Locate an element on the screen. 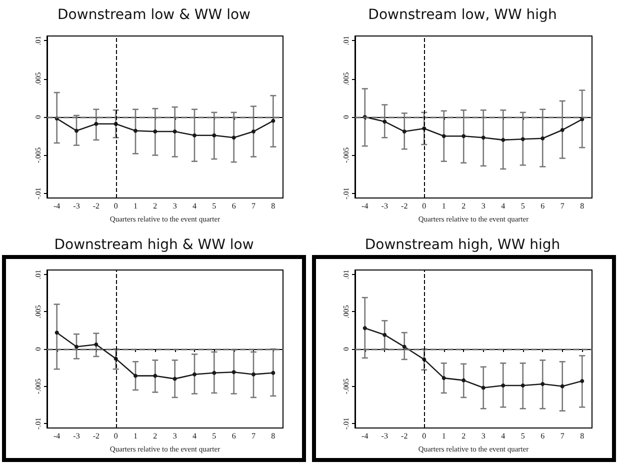 This screenshot has width=617, height=464. chart-title: Downstream low, WW high is located at coordinates (462, 15).